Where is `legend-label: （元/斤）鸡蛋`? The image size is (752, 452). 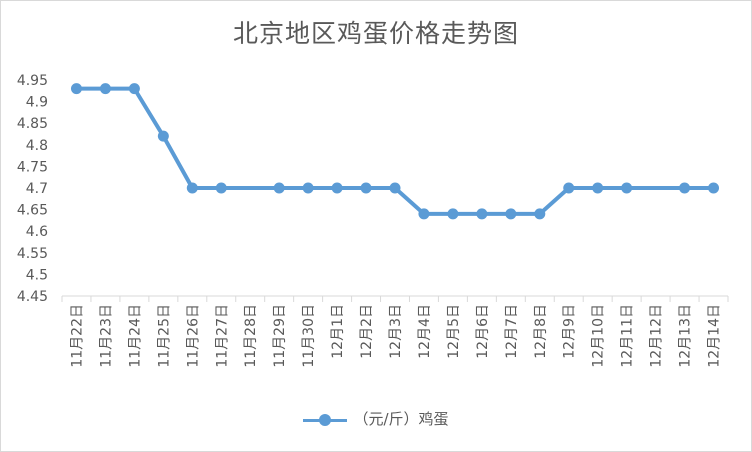 legend-label: （元/斤）鸡蛋 is located at coordinates (401, 419).